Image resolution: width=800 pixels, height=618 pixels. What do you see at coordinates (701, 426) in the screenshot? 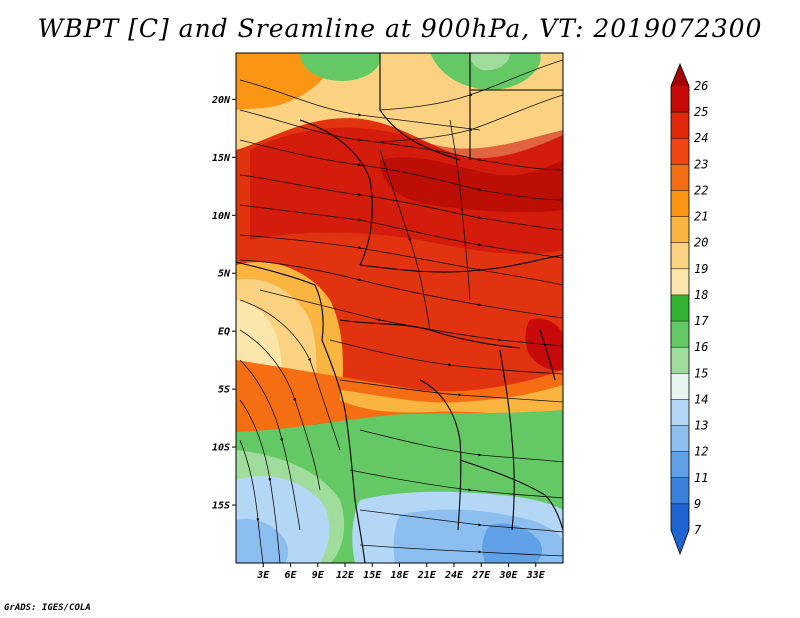
I see `colorbar-label: 13` at bounding box center [701, 426].